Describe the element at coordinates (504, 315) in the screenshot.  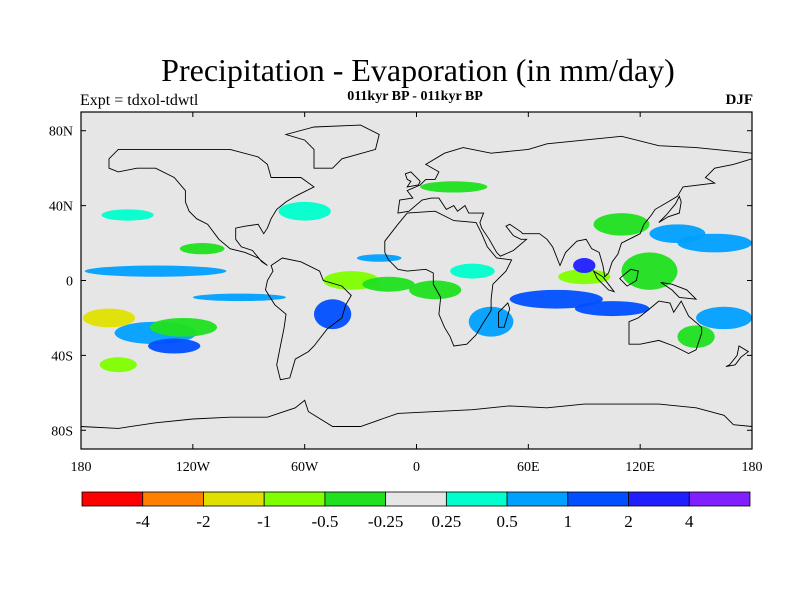
I see `coastline-madagascar` at that location.